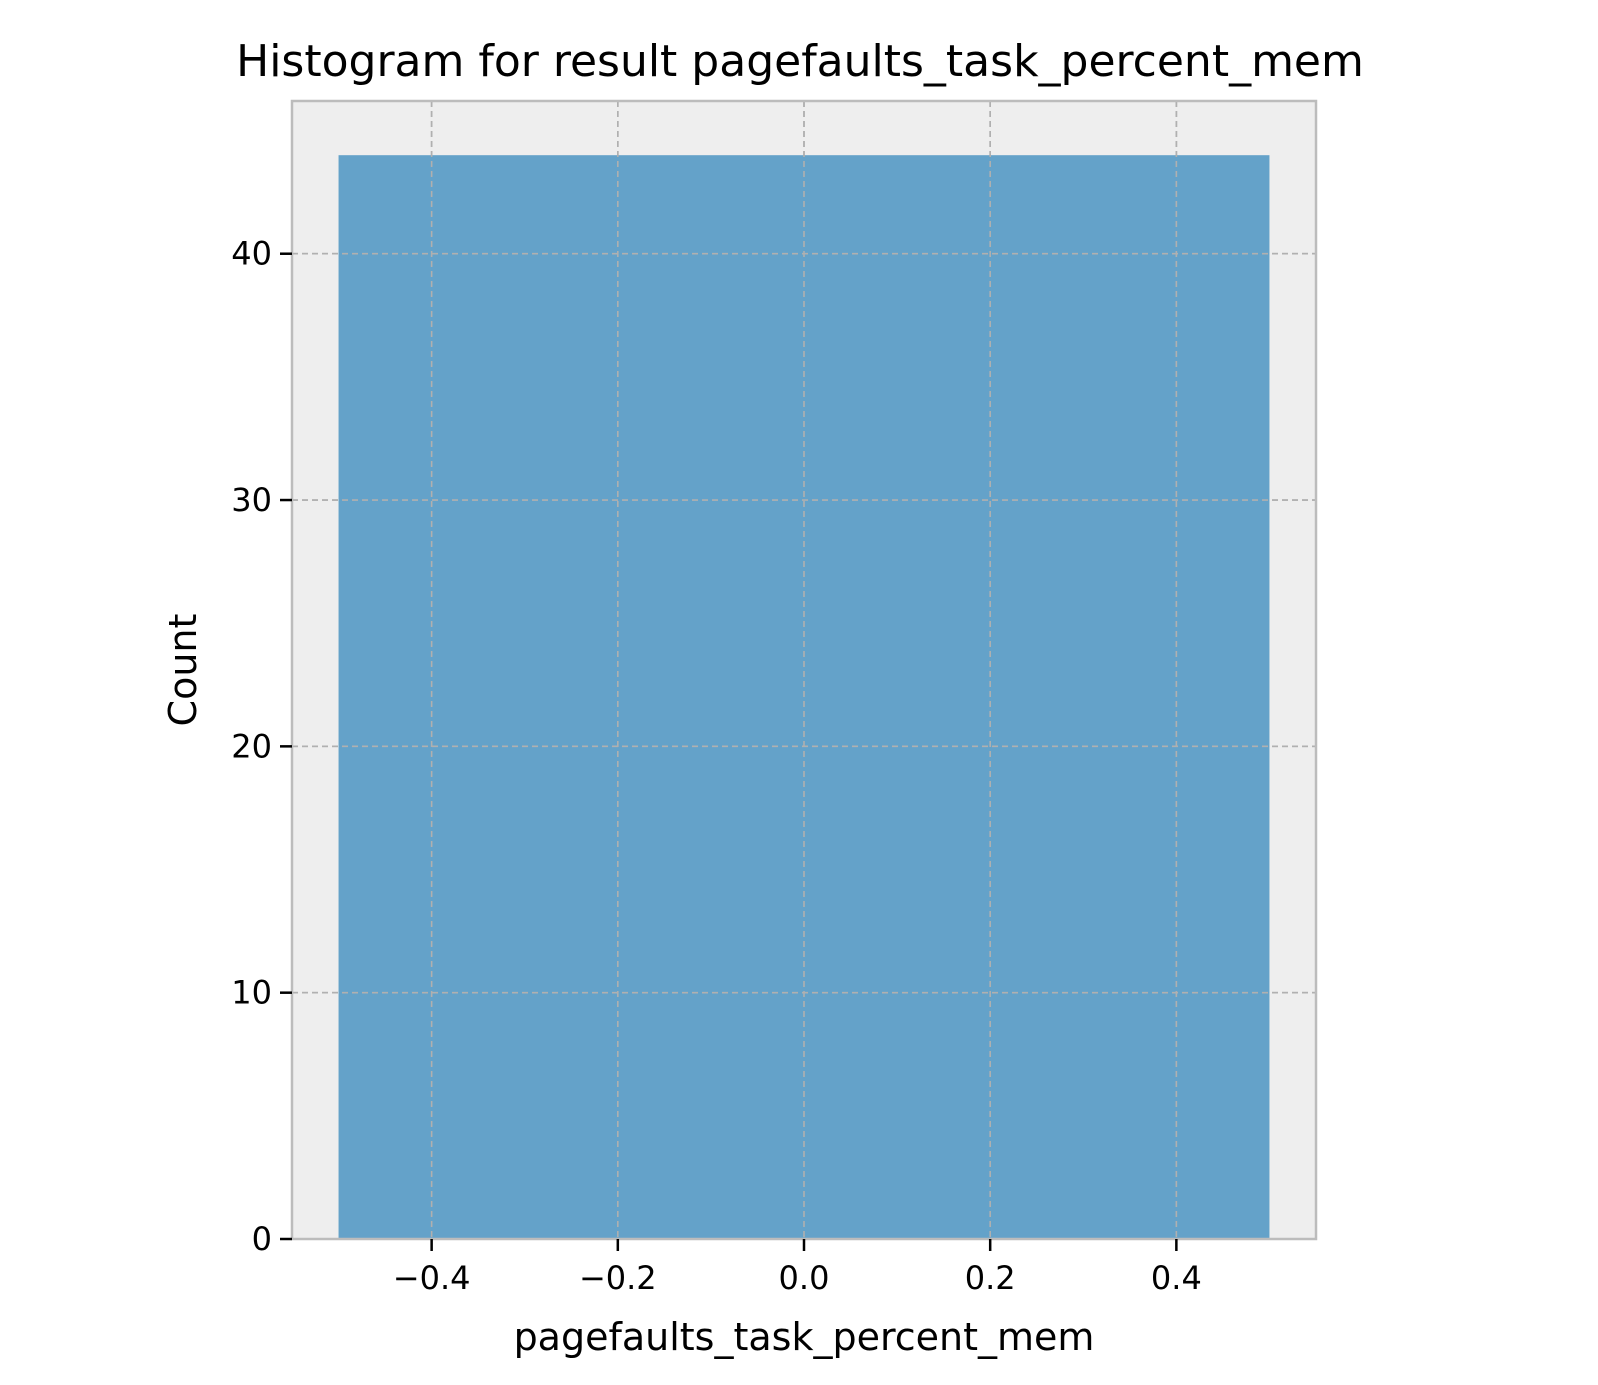 The width and height of the screenshot is (1598, 1385). Describe the element at coordinates (183, 670) in the screenshot. I see `y-axis-label: Count` at that location.